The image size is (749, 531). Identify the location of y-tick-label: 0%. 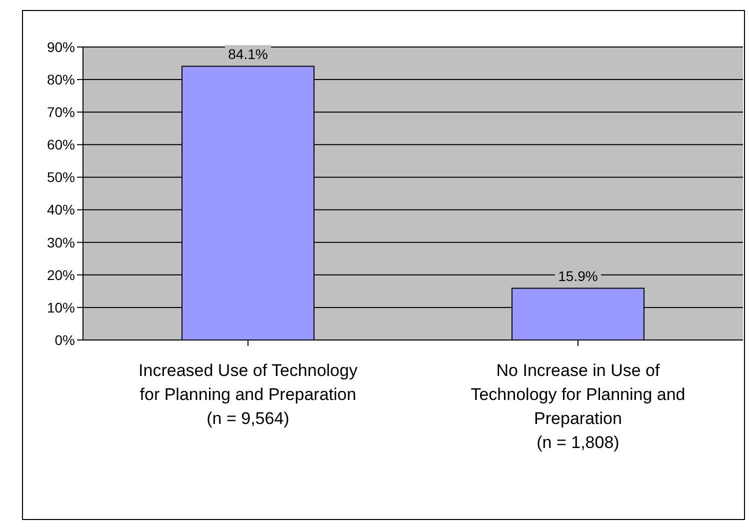
(64, 340).